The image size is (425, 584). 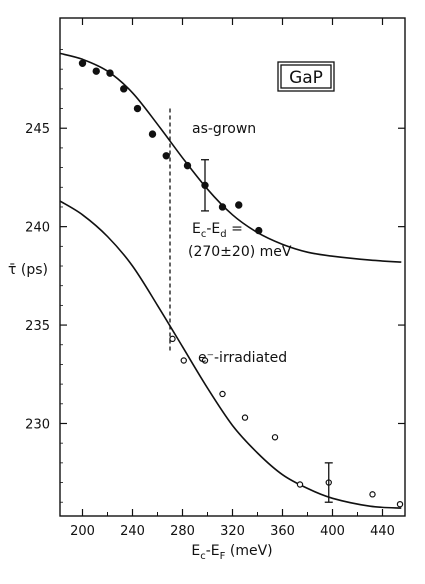 I want to click on y-tick-label: 245, so click(x=37, y=129).